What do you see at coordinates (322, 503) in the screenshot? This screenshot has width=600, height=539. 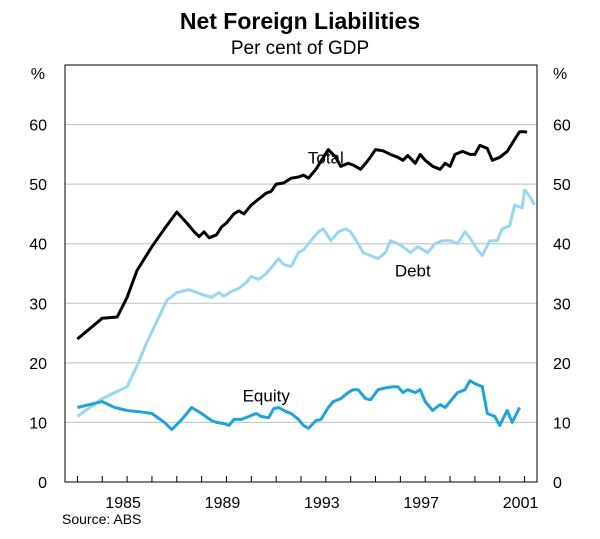 I see `x-tick-label: 1993` at bounding box center [322, 503].